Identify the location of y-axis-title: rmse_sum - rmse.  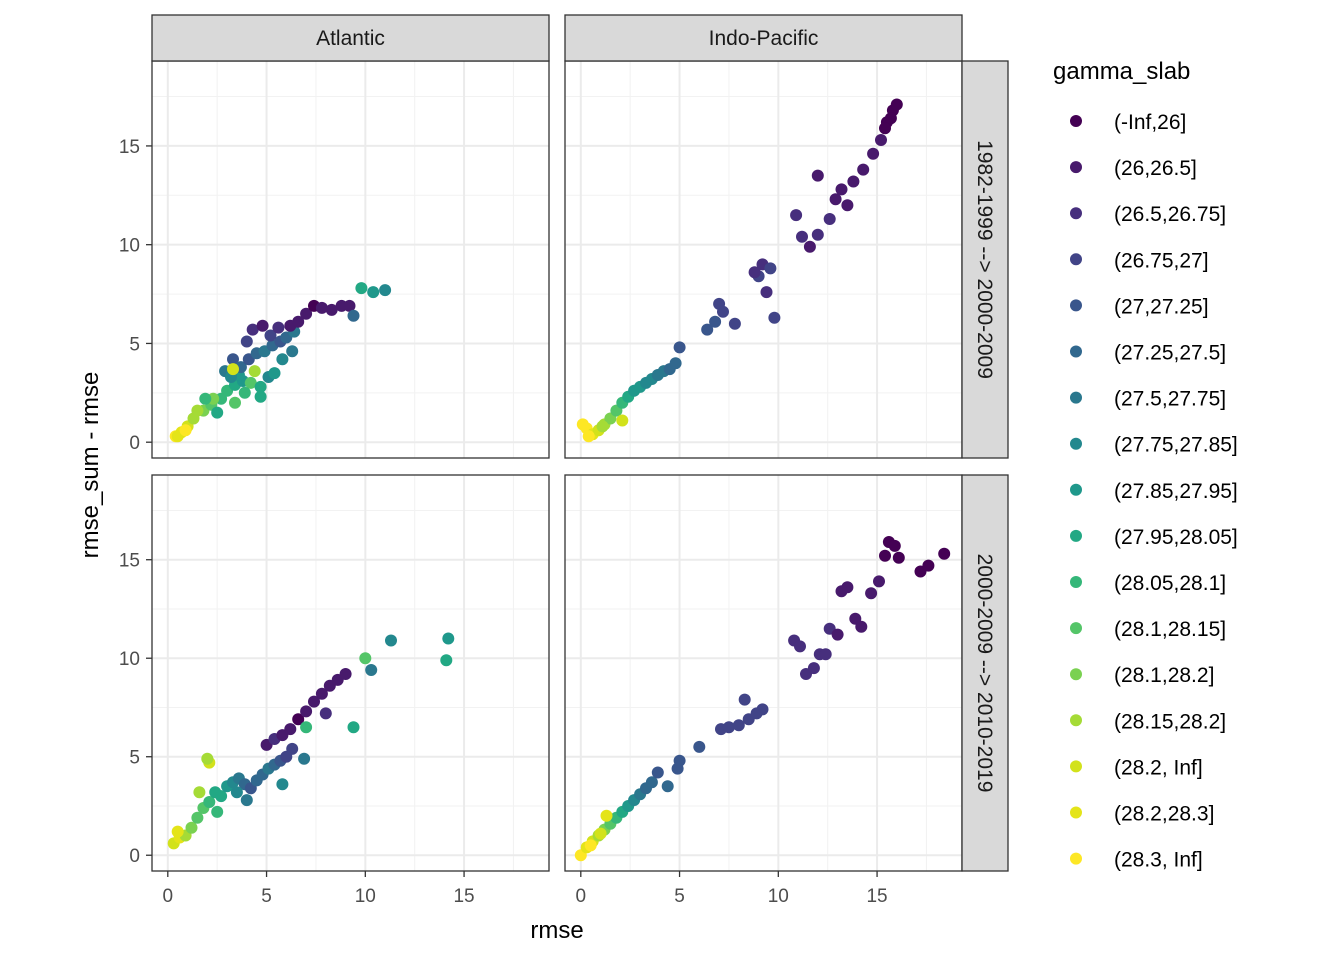
(90, 465).